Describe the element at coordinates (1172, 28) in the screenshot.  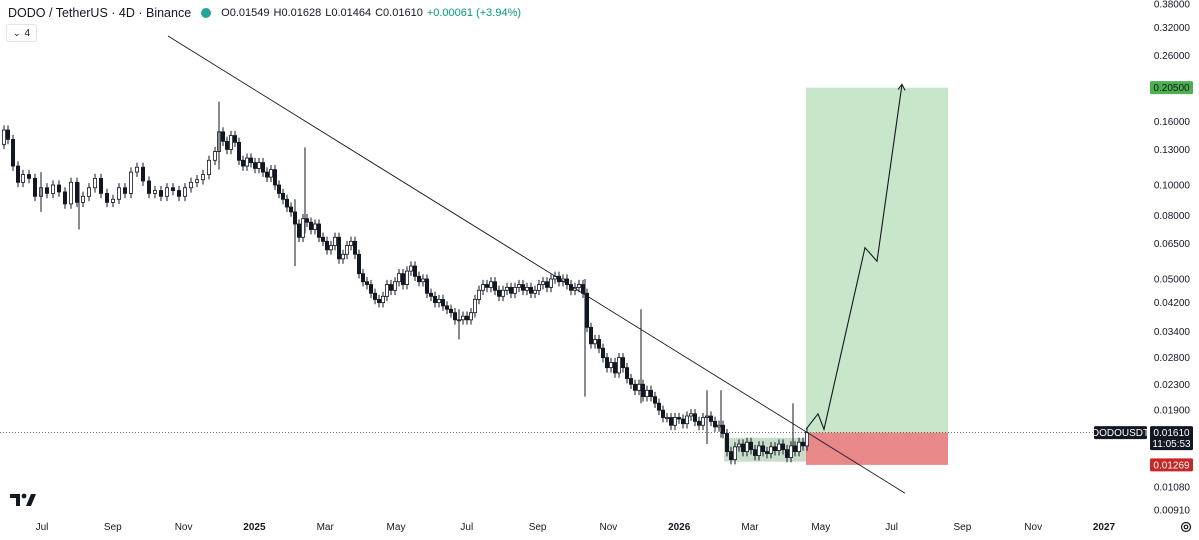
I see `y-axis-tick-label: 0.32000` at that location.